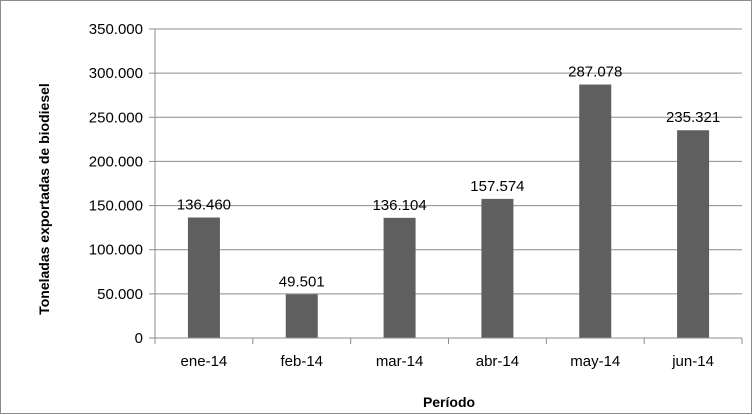 The image size is (752, 415). Describe the element at coordinates (44, 199) in the screenshot. I see `y-axis-title: Toneladas exportadas de biodiesel` at that location.